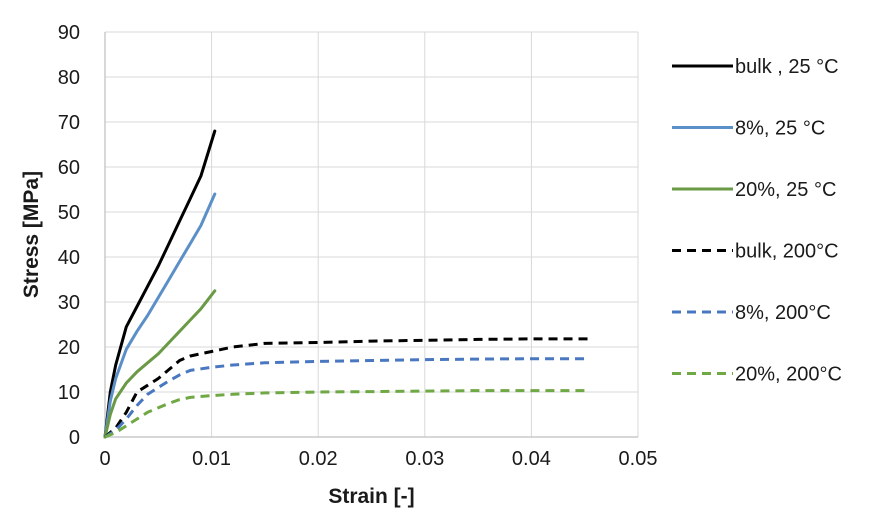 Image resolution: width=878 pixels, height=514 pixels. I want to click on x-tick-label: 0.01, so click(211, 459).